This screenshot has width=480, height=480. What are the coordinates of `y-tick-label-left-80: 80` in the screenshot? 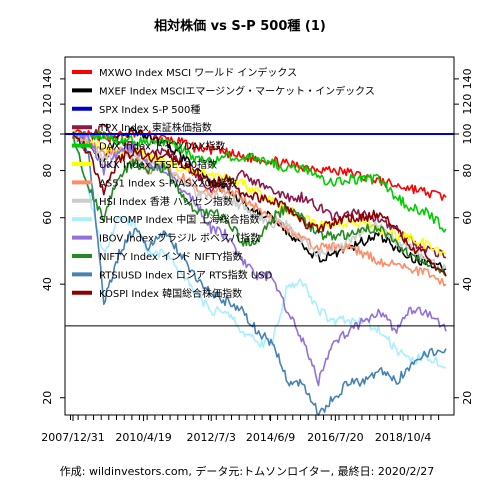 It's located at (47, 171).